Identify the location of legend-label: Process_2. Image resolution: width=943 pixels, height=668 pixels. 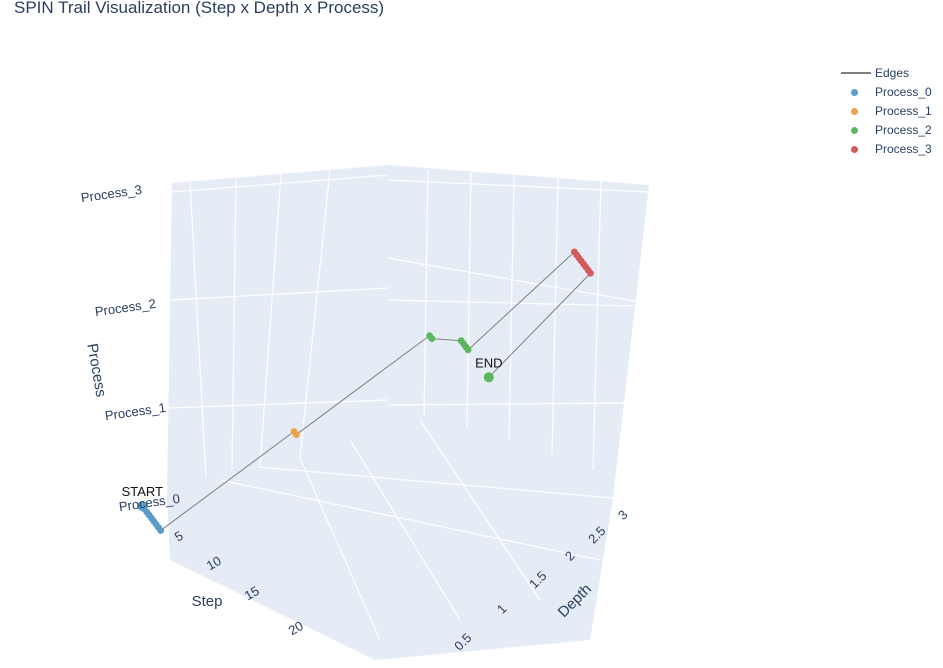
(903, 129).